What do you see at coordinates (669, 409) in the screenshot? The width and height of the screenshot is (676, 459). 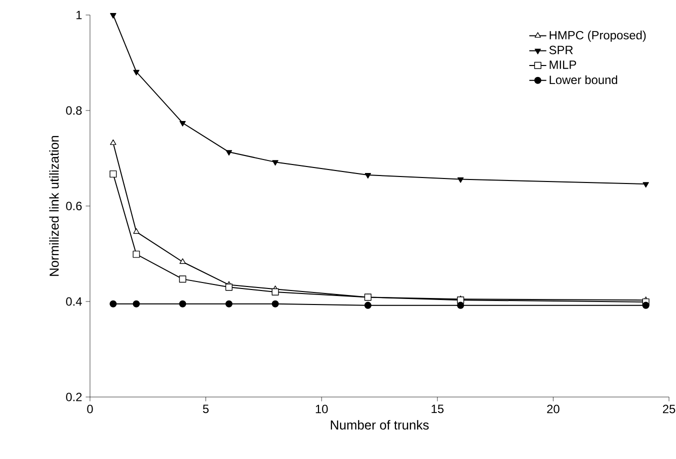 I see `x-tick-label: 25` at bounding box center [669, 409].